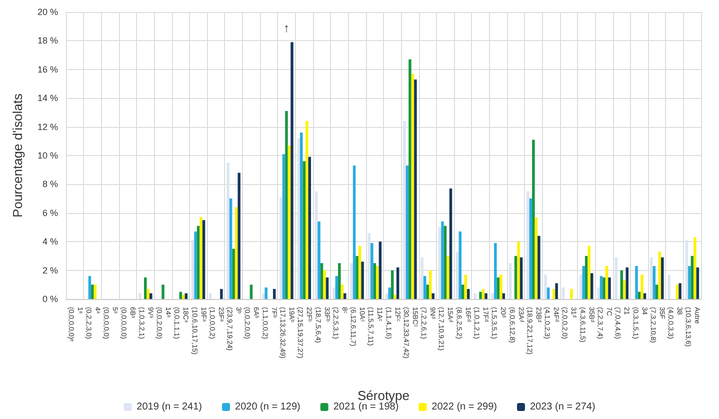  What do you see at coordinates (47, 69) in the screenshot?
I see `y-tick-label: 16 %` at bounding box center [47, 69].